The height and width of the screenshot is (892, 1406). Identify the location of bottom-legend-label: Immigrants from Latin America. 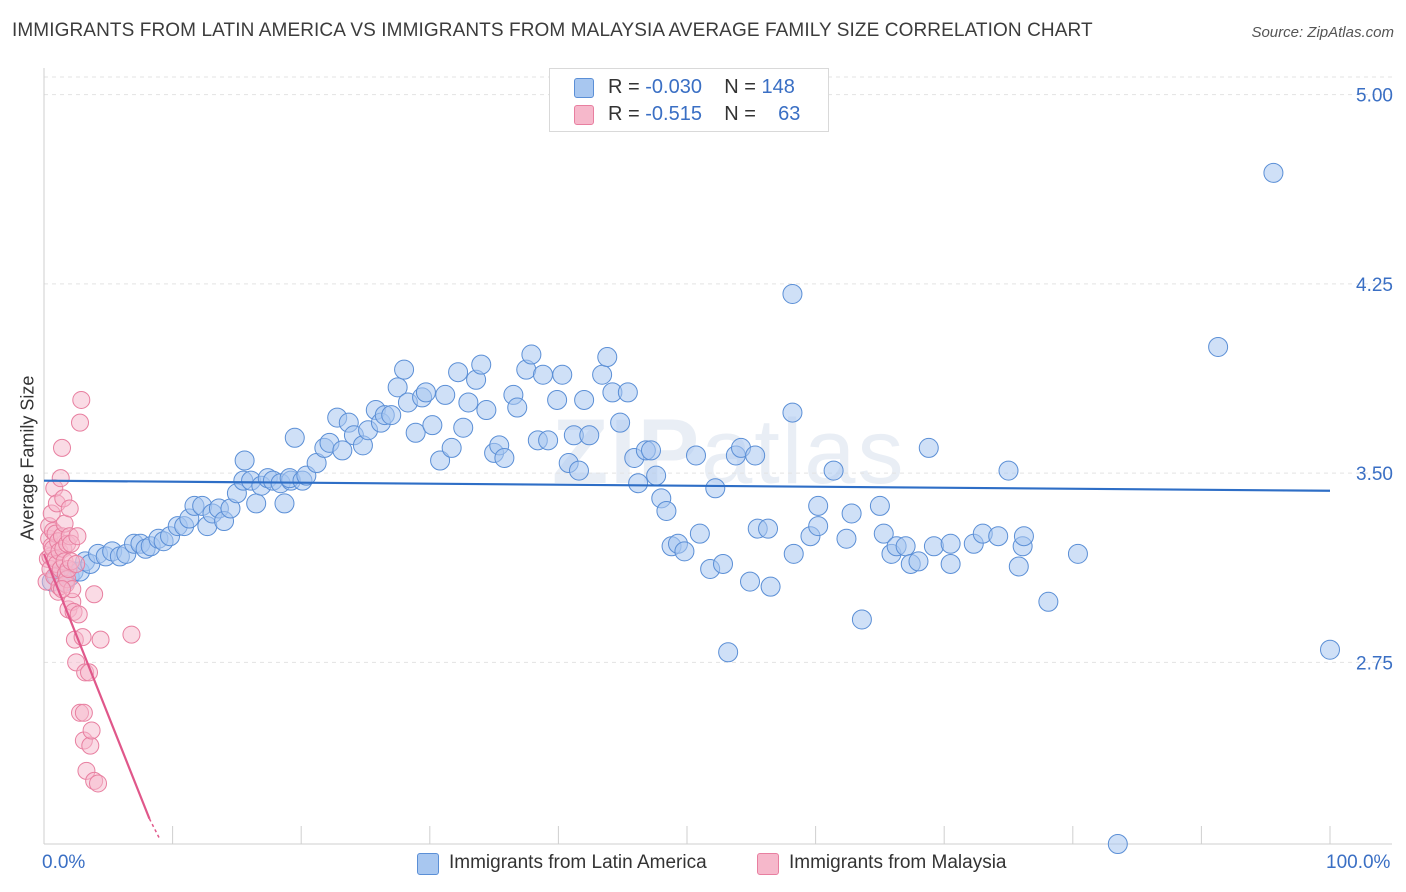
(578, 862).